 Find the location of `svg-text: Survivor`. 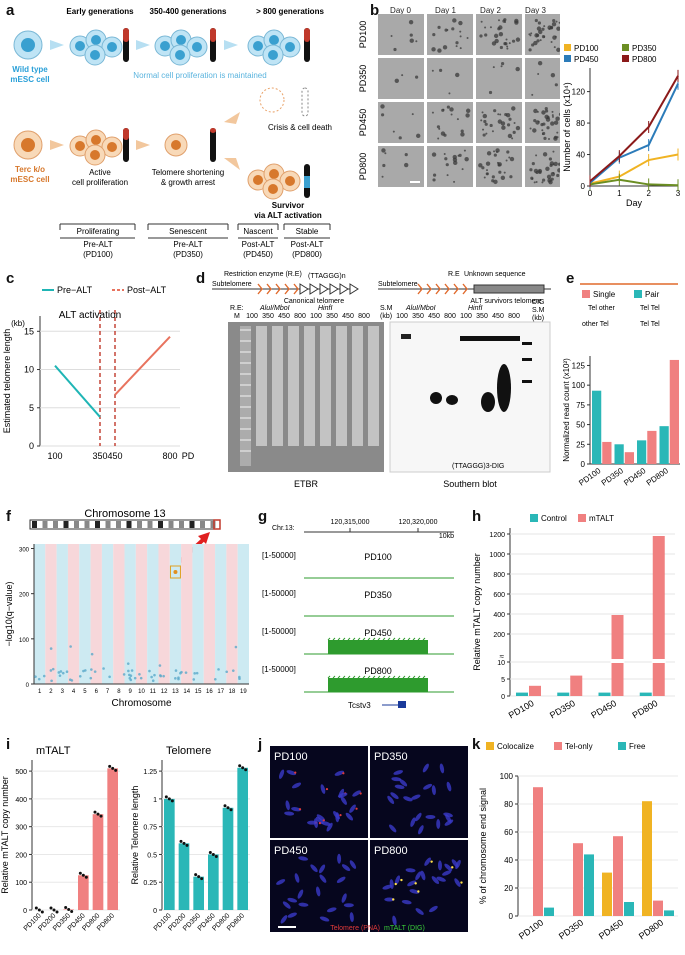

svg-text: Survivor is located at coordinates (288, 205).